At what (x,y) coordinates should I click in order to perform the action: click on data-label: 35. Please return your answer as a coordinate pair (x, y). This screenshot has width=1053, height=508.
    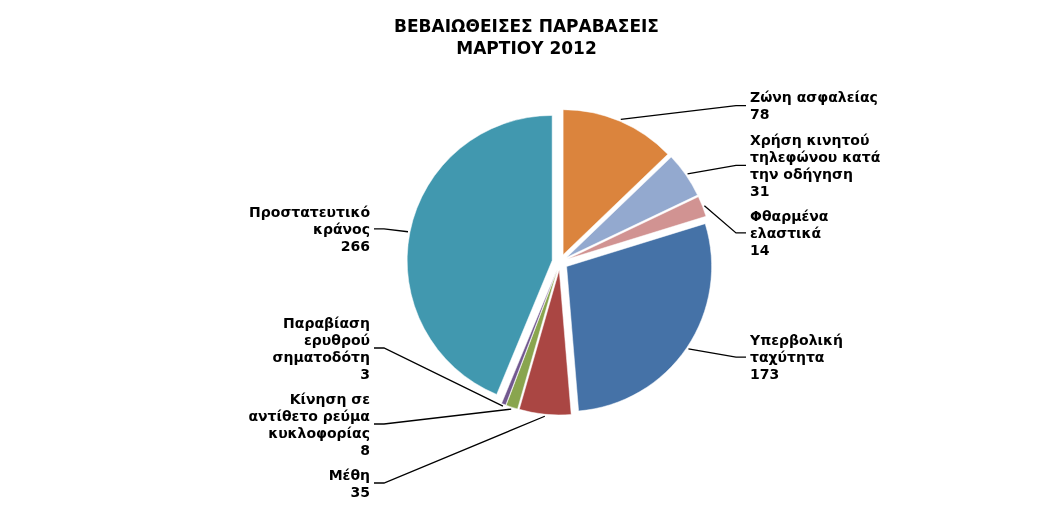
    Looking at the image, I should click on (360, 491).